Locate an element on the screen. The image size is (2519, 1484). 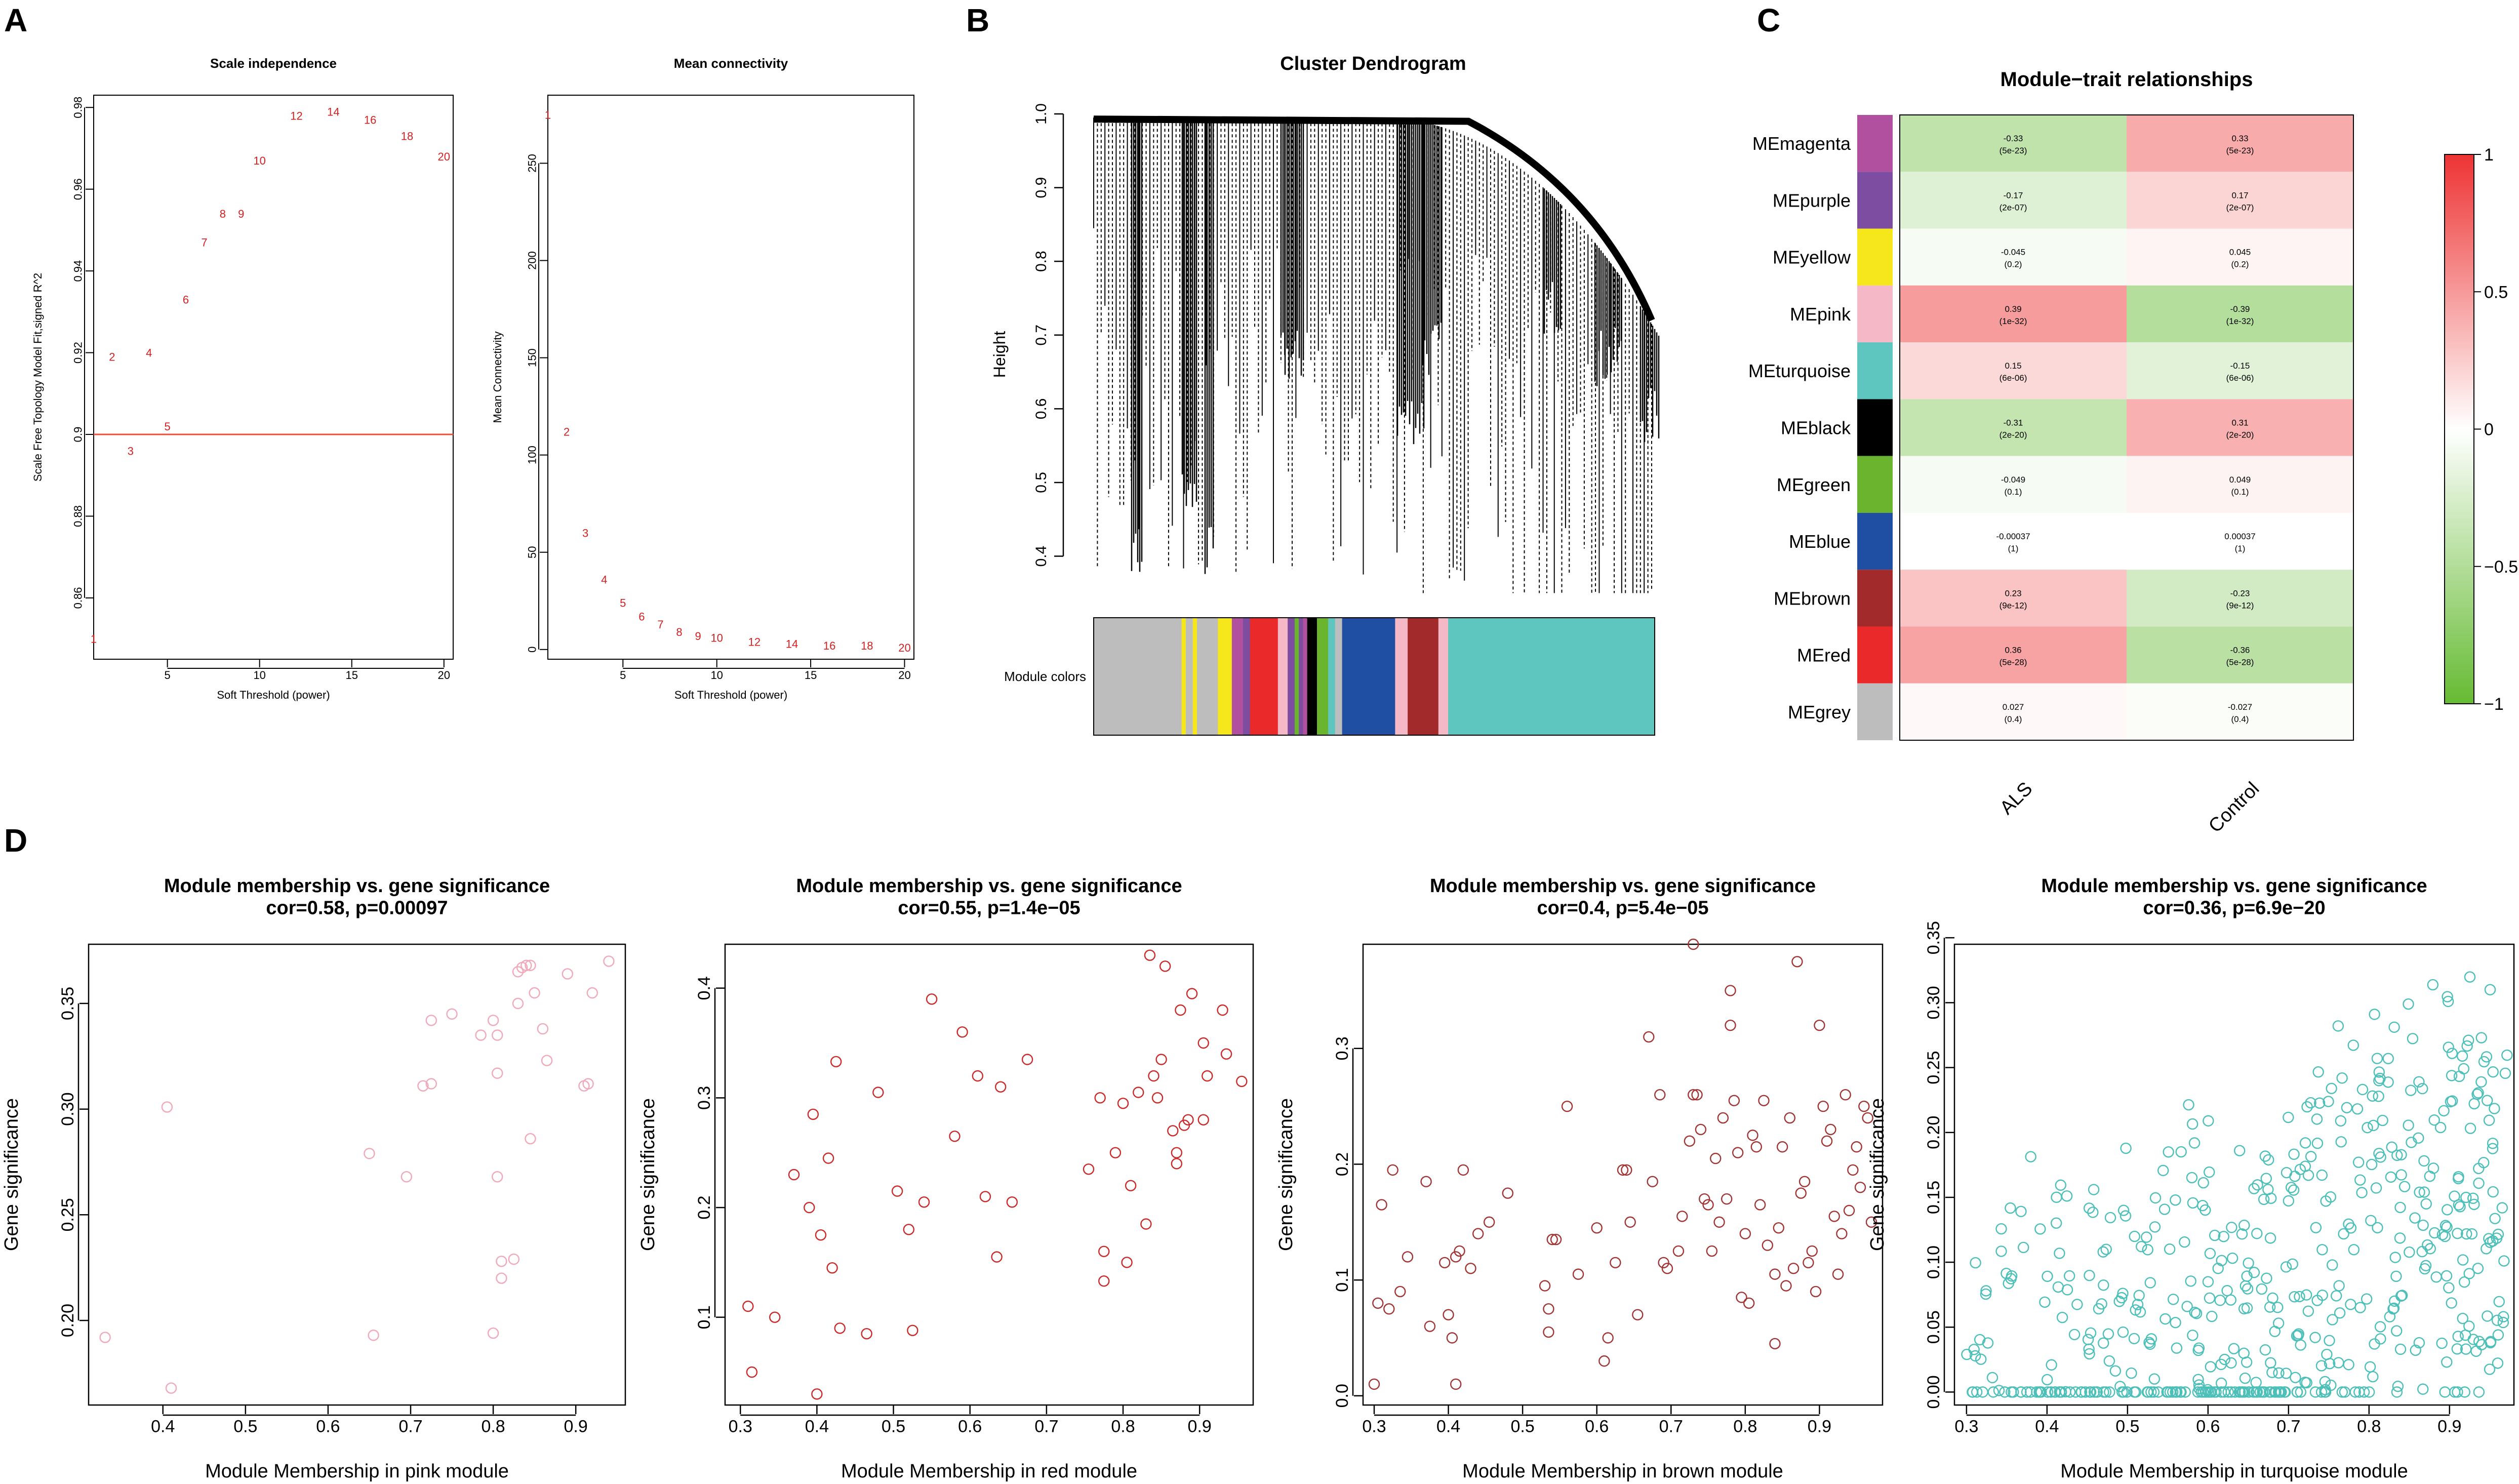
cell-pvalue: (9e-12) is located at coordinates (2014, 605).